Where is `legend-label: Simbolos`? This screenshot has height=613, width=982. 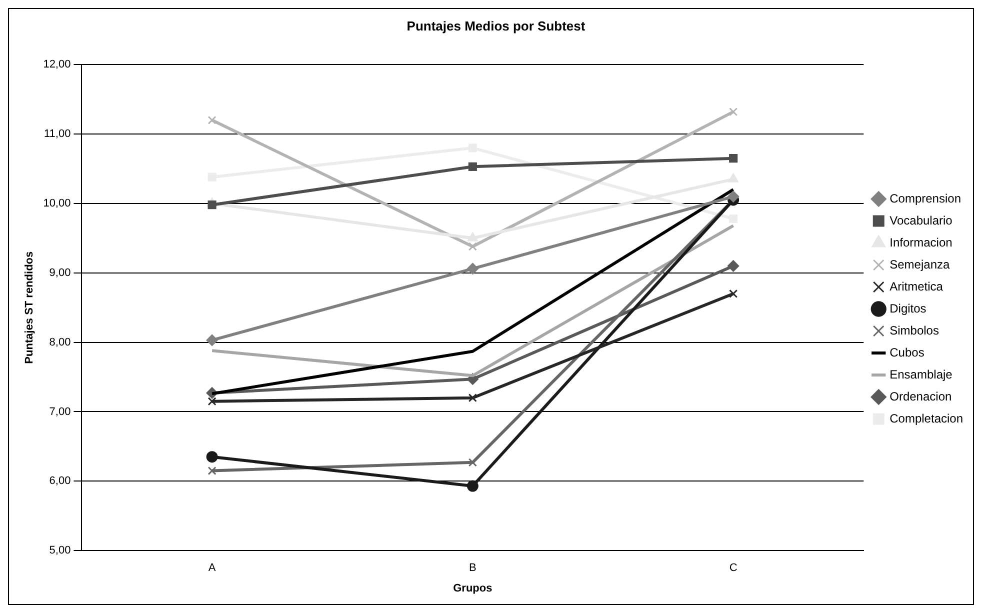
legend-label: Simbolos is located at coordinates (914, 330).